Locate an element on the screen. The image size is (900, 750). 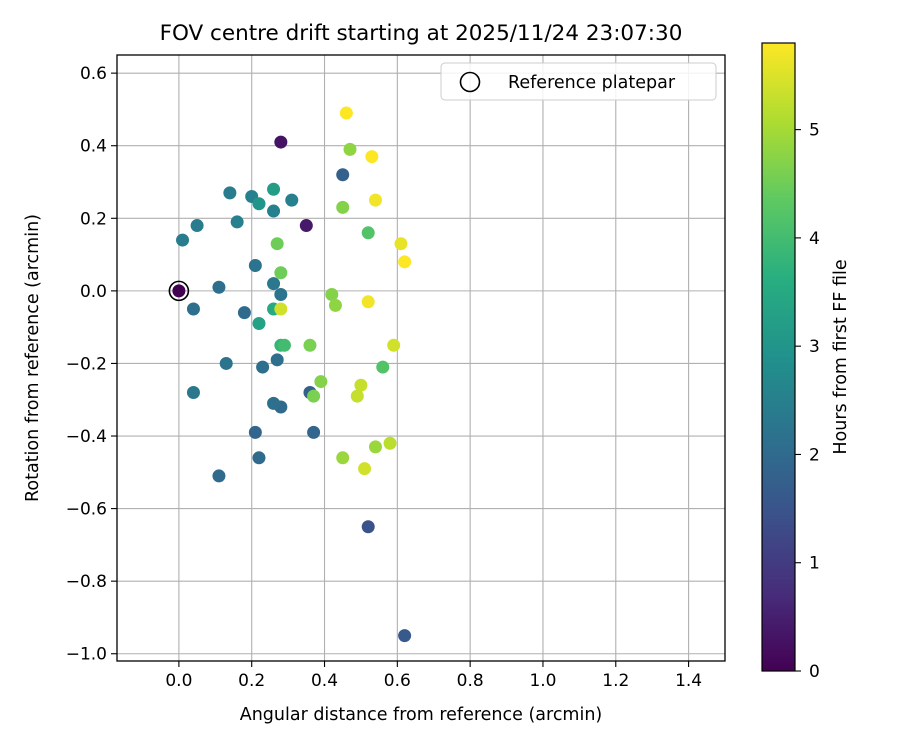
y-axis-label: Rotation from reference (arcmin) is located at coordinates (33, 358).